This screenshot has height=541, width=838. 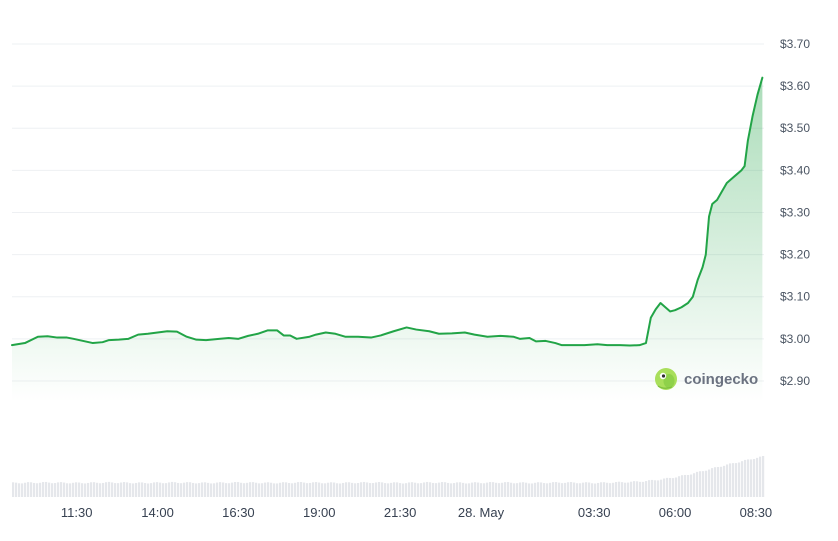 What do you see at coordinates (795, 128) in the screenshot?
I see `y-tick-label: $3.50` at bounding box center [795, 128].